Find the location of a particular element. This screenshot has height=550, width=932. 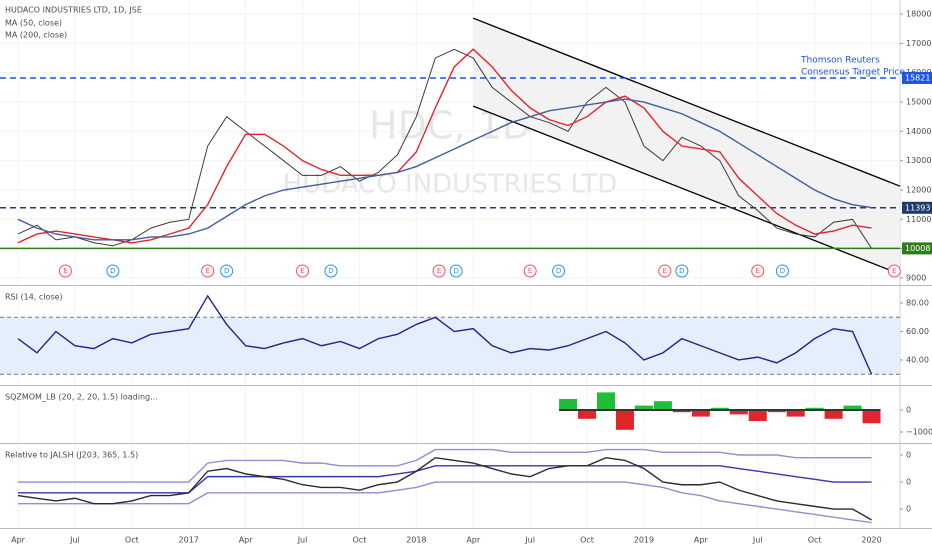

annotation: Thomson Reuters is located at coordinates (840, 61).